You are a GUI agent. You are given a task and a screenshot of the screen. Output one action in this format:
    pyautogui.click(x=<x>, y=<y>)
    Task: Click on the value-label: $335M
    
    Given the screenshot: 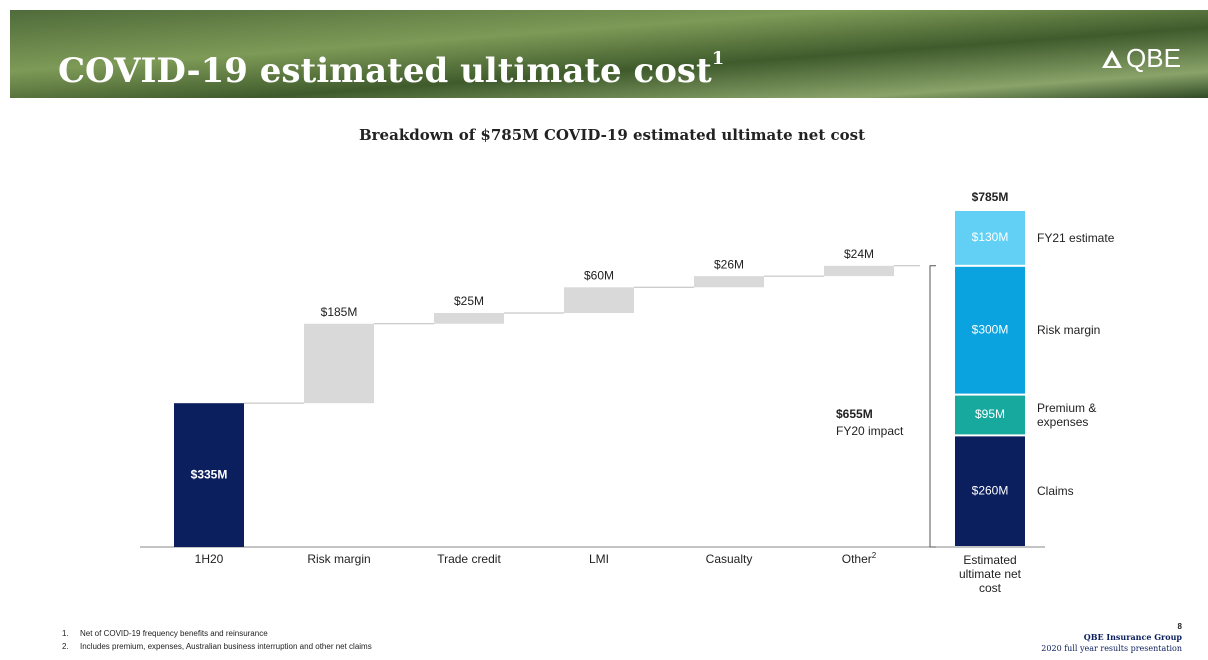 What is the action you would take?
    pyautogui.click(x=209, y=474)
    